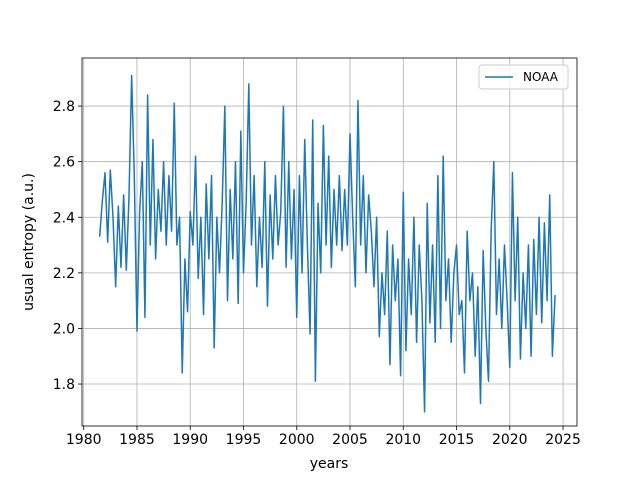  What do you see at coordinates (64, 329) in the screenshot?
I see `y-tick-label: 2.0` at bounding box center [64, 329].